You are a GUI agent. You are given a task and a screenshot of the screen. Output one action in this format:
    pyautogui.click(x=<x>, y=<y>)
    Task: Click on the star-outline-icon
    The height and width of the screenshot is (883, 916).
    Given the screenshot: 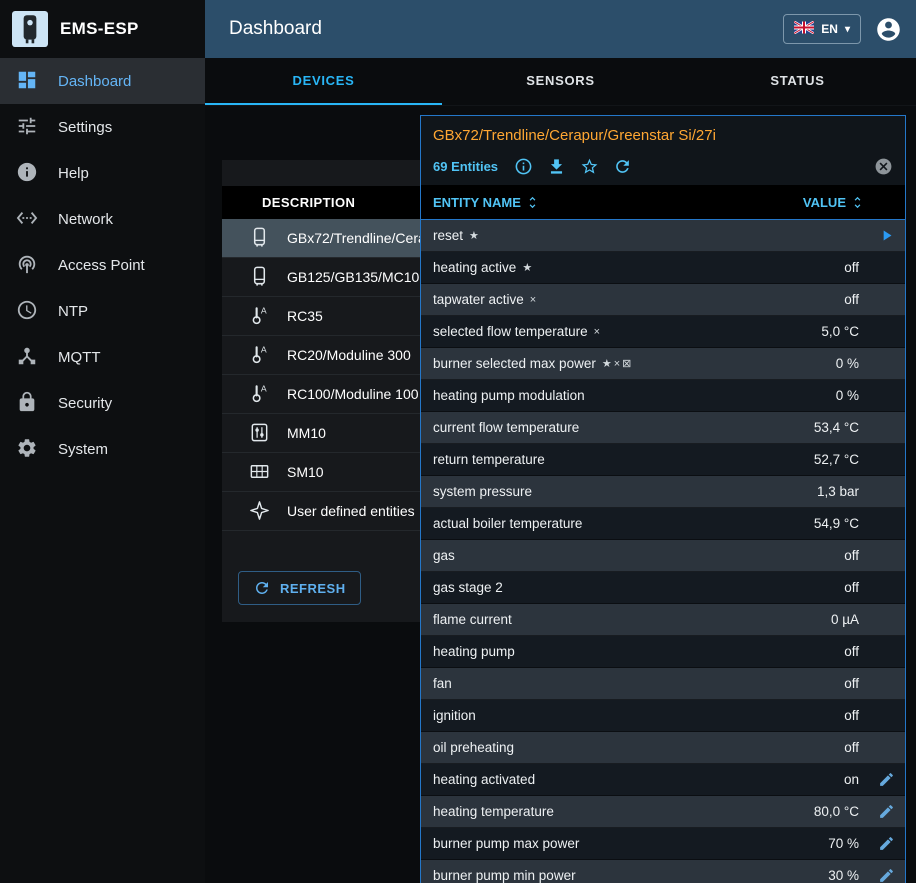 What is the action you would take?
    pyautogui.click(x=589, y=166)
    